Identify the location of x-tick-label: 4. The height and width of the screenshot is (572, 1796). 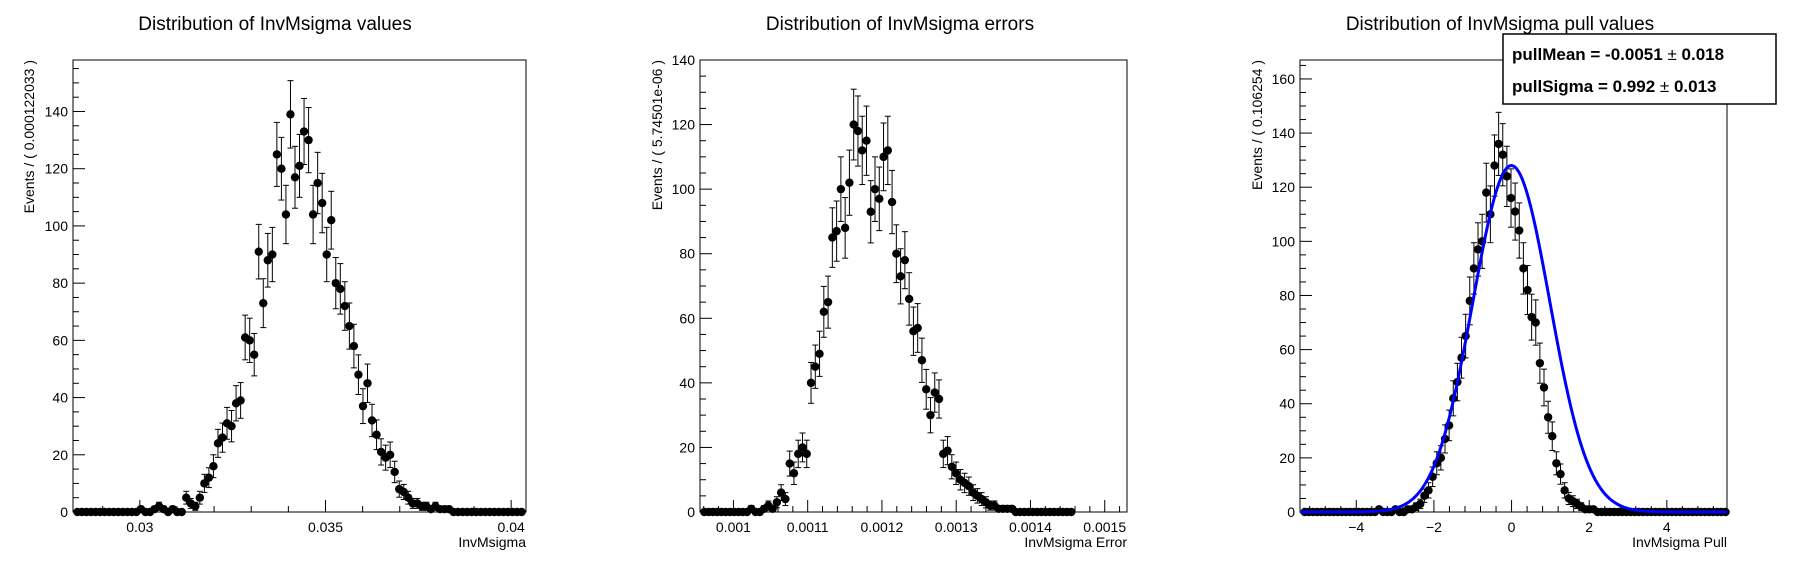
(1667, 527).